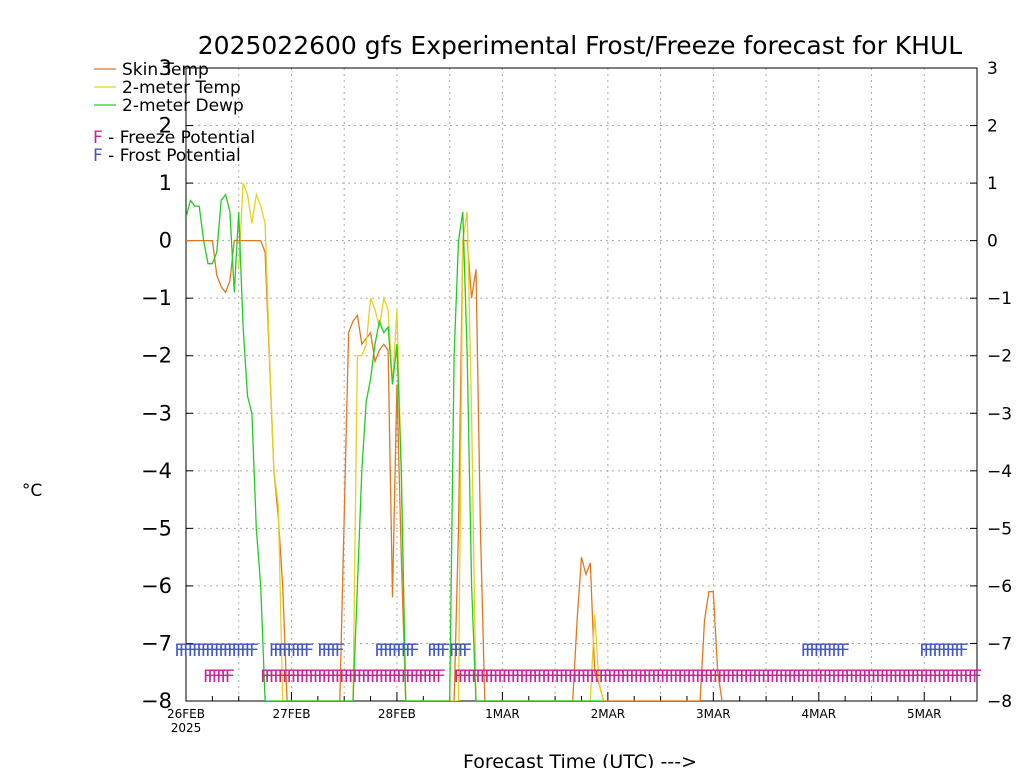 The image size is (1024, 768). What do you see at coordinates (98, 138) in the screenshot?
I see `flag-legend-symbol: F` at bounding box center [98, 138].